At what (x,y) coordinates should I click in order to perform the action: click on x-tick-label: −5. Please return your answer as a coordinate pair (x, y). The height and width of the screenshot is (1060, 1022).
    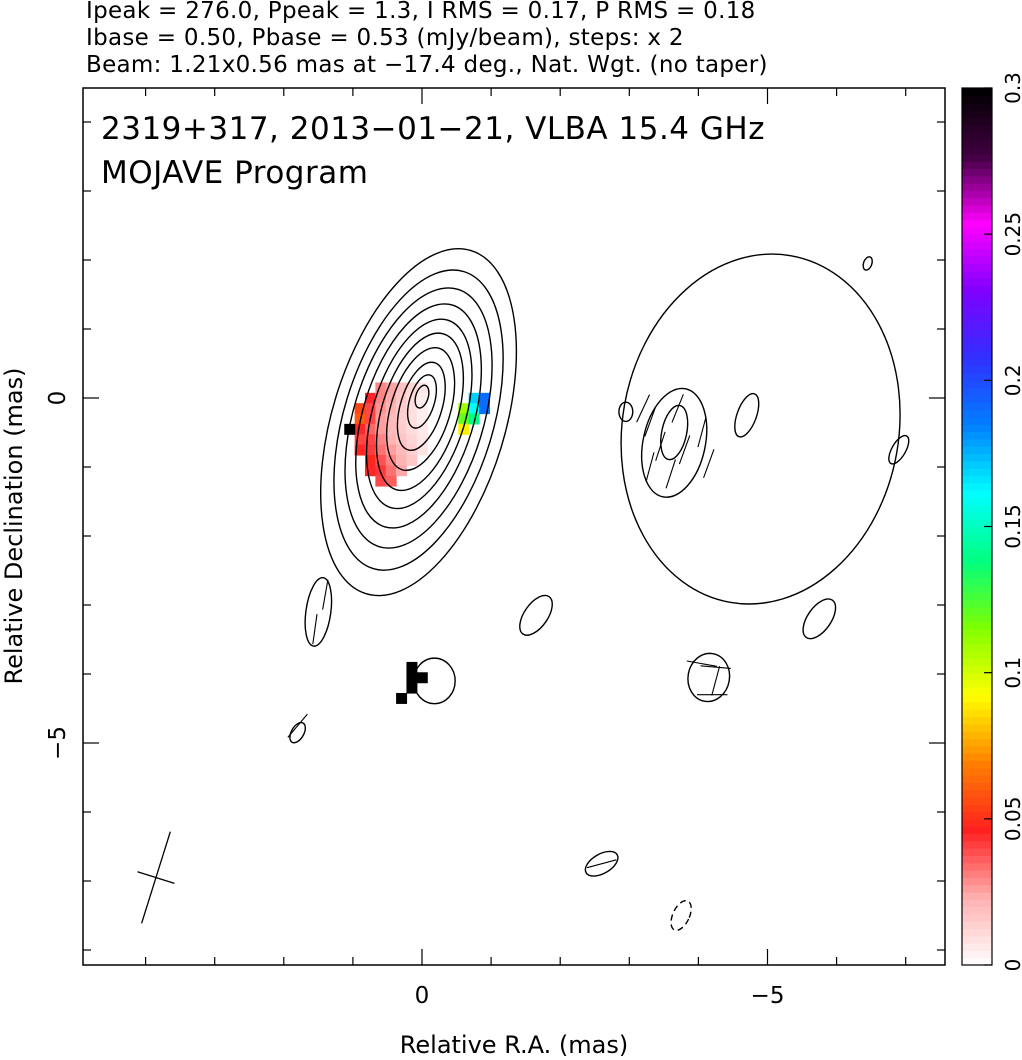
    Looking at the image, I should click on (768, 996).